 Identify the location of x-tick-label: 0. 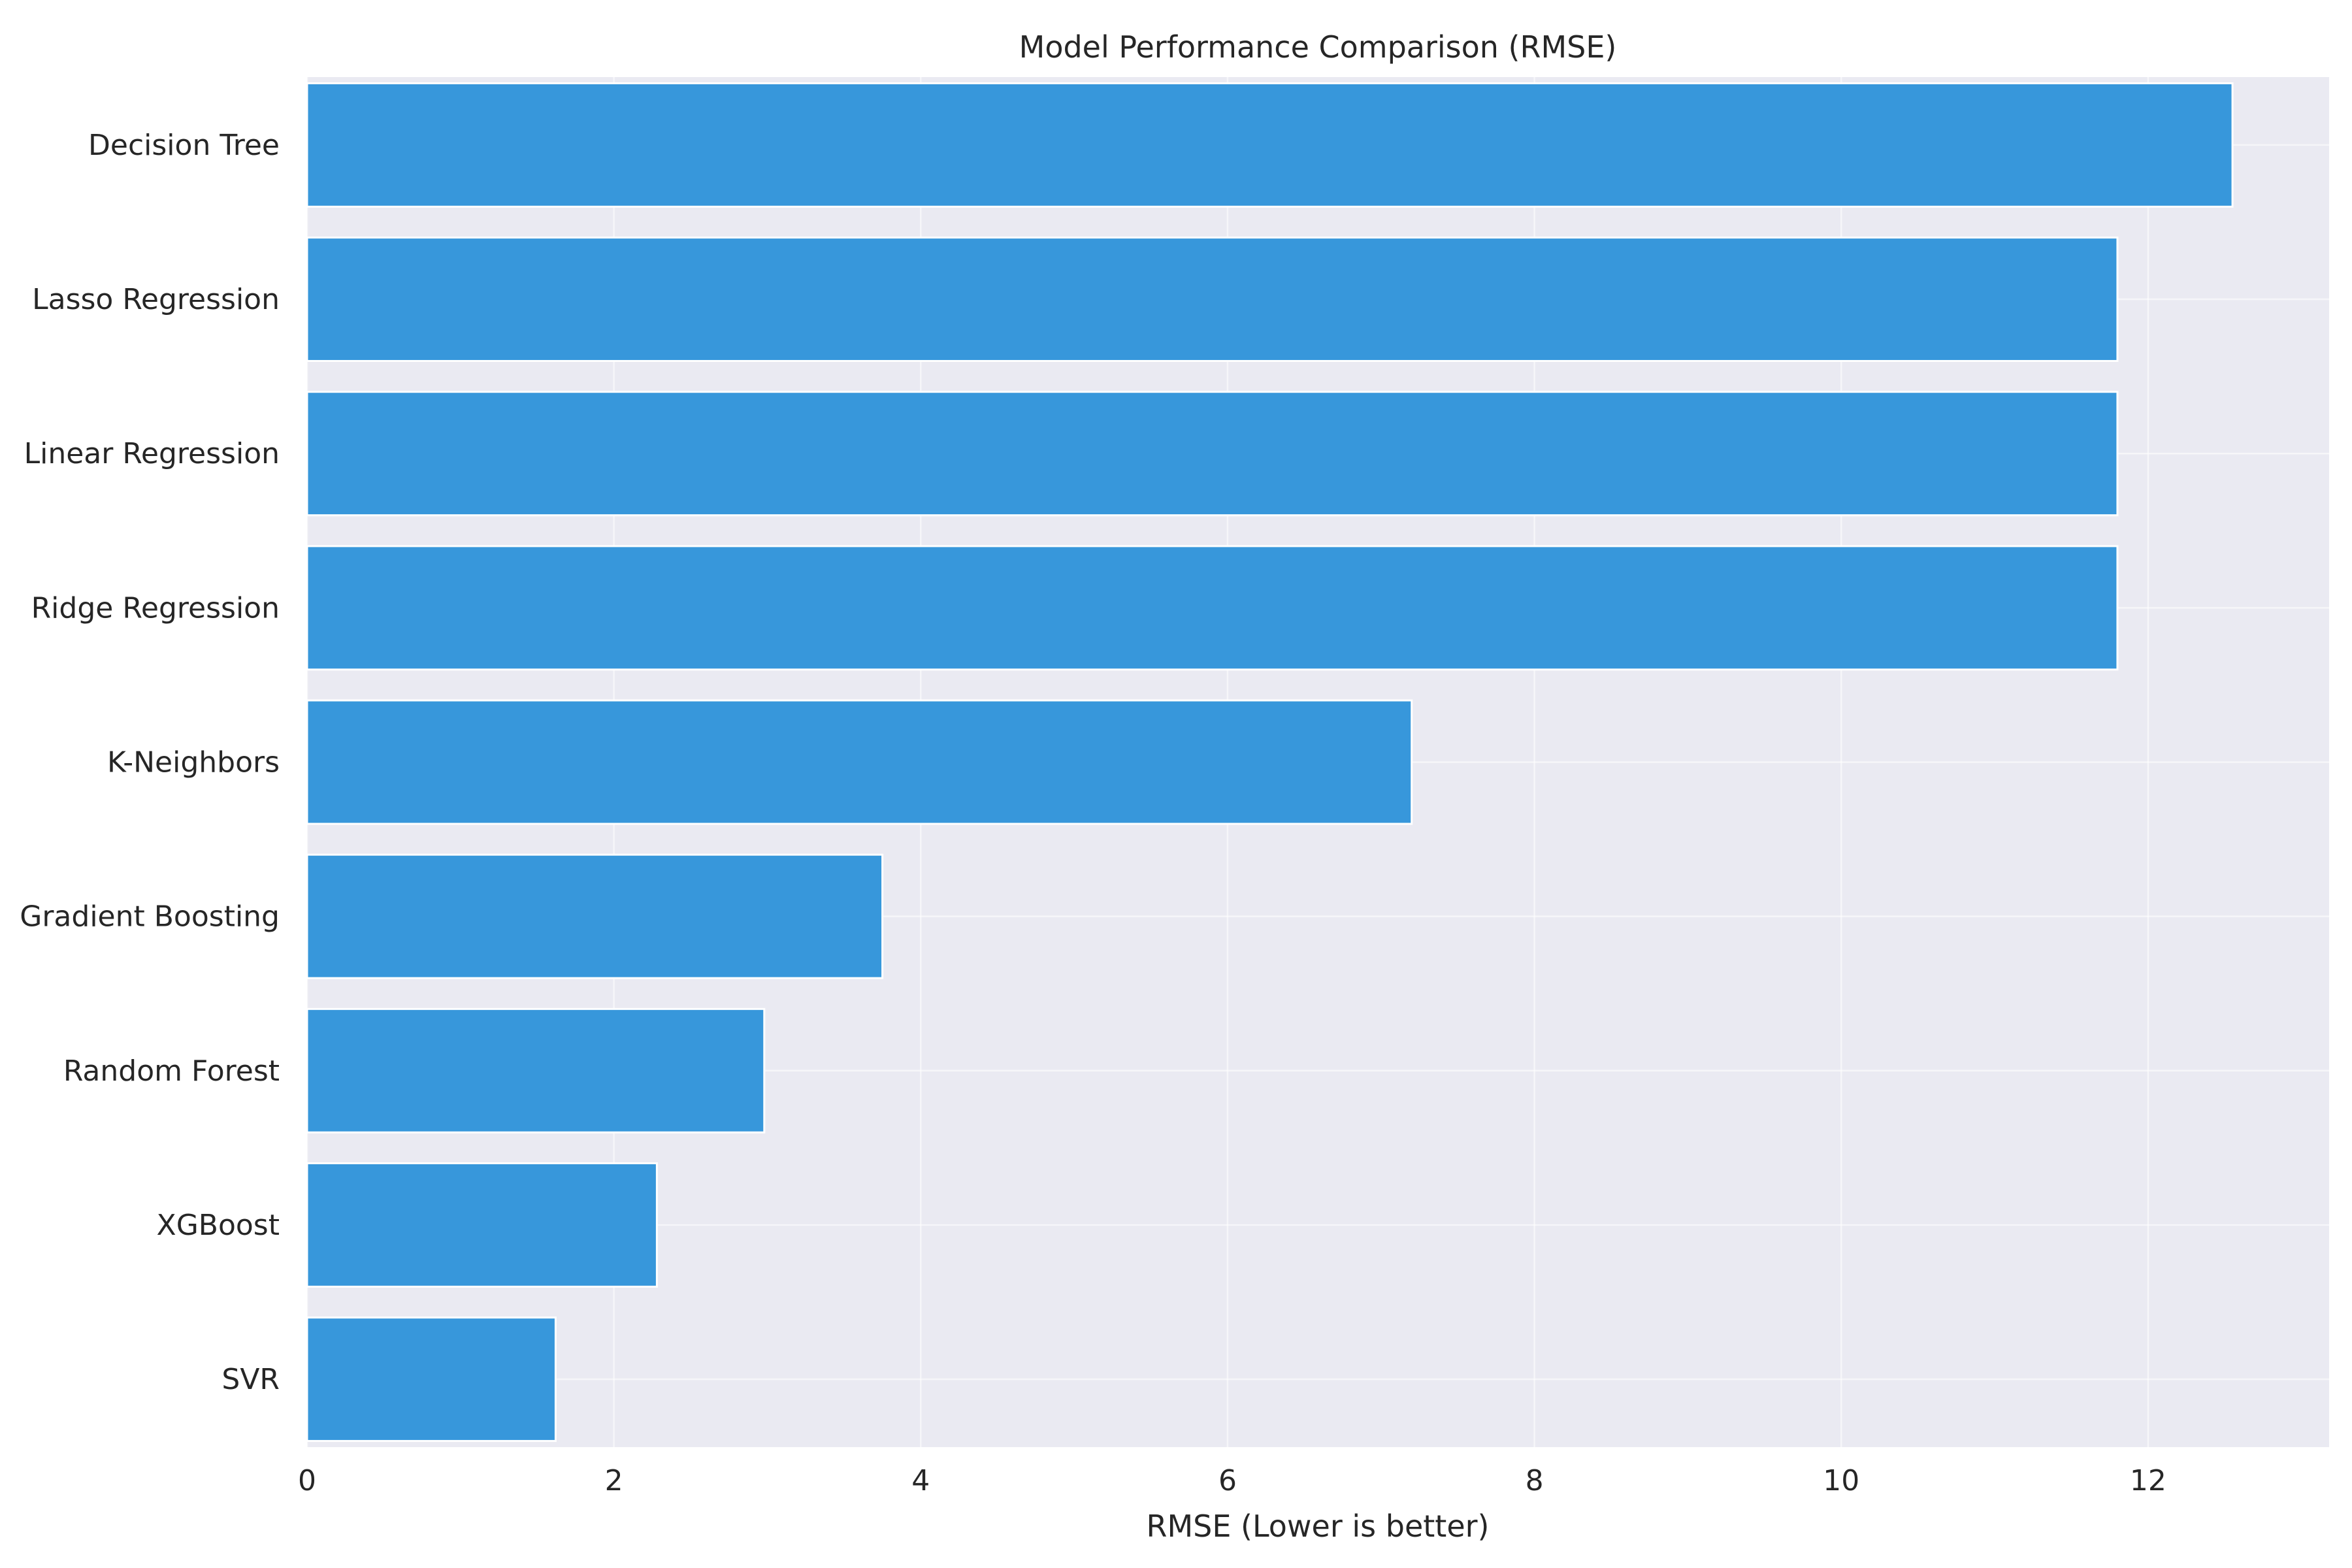
(307, 1480).